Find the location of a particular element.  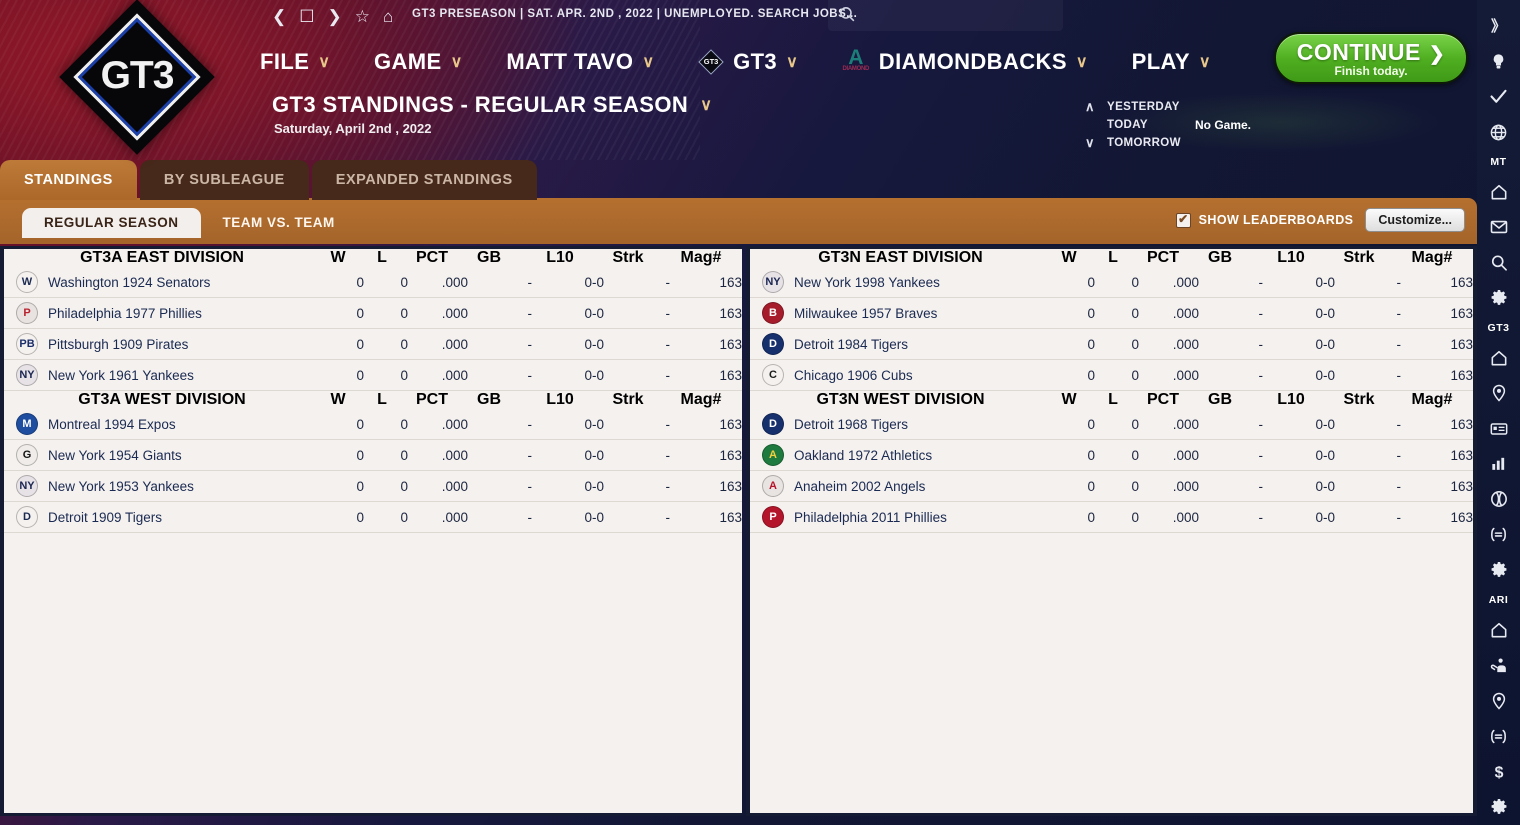

team-name-link: Pittsburgh 1909 Pirates is located at coordinates (118, 344).